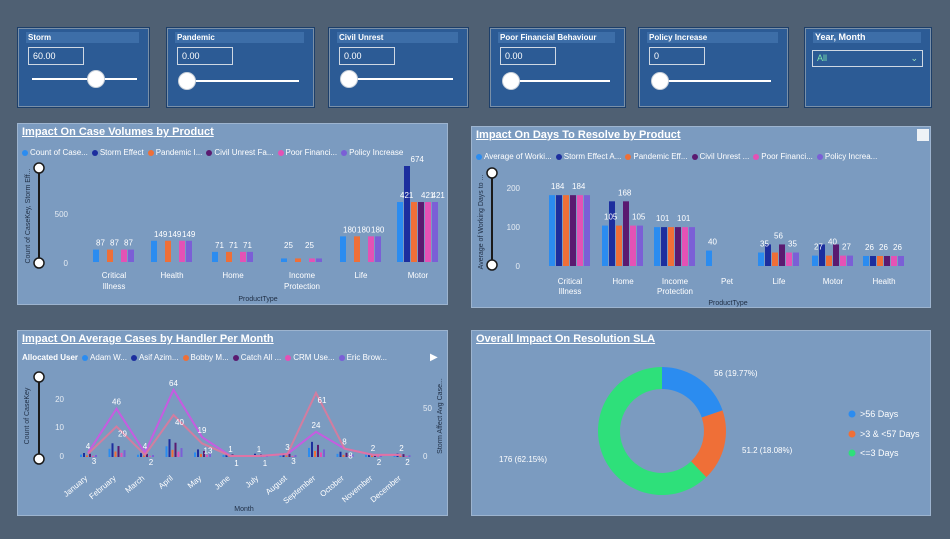  Describe the element at coordinates (134, 484) in the screenshot. I see `x-tick-label: March` at that location.